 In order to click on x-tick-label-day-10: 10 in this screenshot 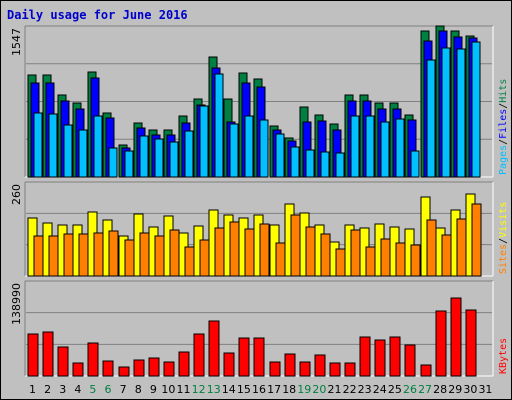, I will do `click(168, 389)`.